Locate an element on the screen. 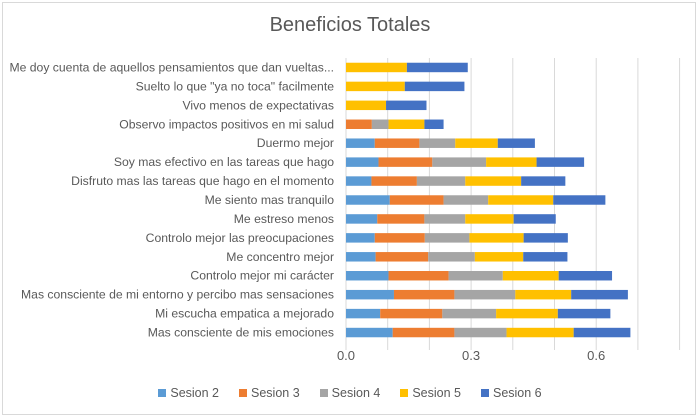  legend-item: Sesion 6 is located at coordinates (511, 393).